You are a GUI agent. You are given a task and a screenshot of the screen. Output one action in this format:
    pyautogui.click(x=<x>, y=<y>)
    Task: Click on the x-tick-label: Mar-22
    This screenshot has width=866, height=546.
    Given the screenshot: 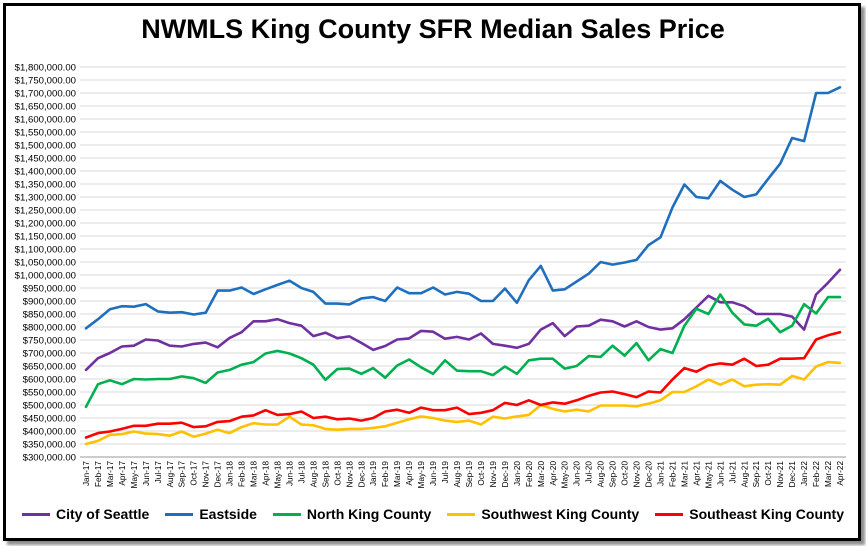 What is the action you would take?
    pyautogui.click(x=828, y=474)
    